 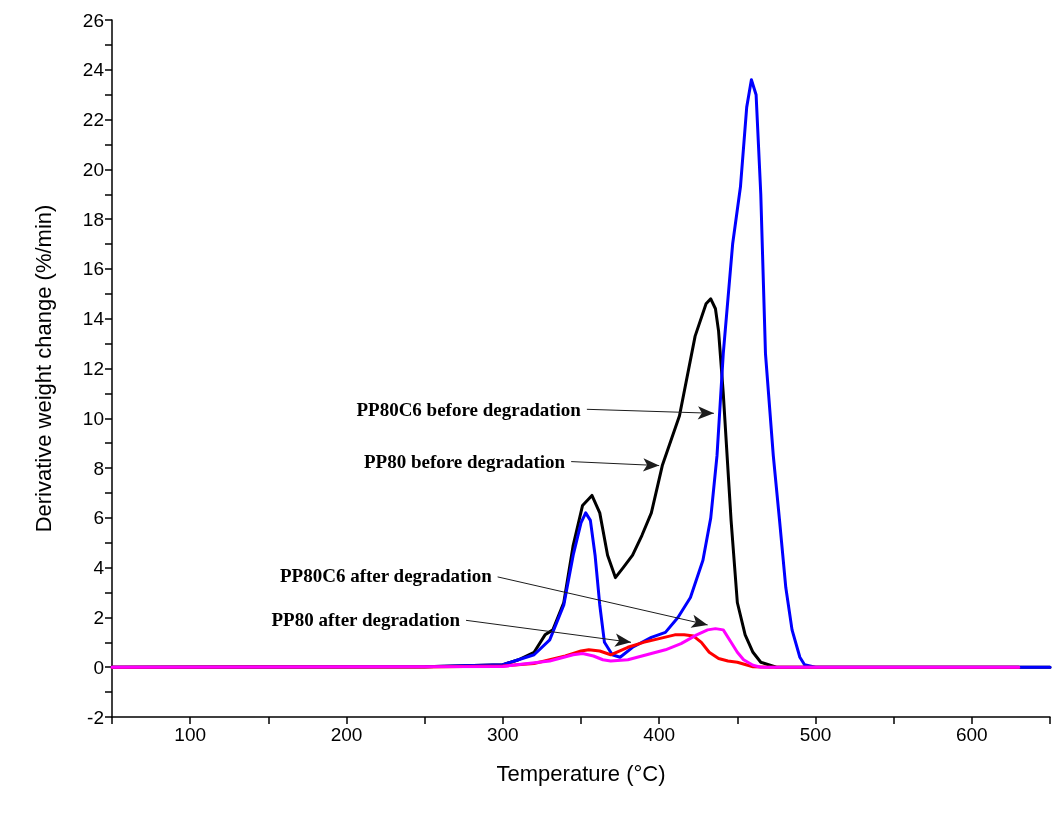 What do you see at coordinates (346, 734) in the screenshot?
I see `x-tick-label: 200` at bounding box center [346, 734].